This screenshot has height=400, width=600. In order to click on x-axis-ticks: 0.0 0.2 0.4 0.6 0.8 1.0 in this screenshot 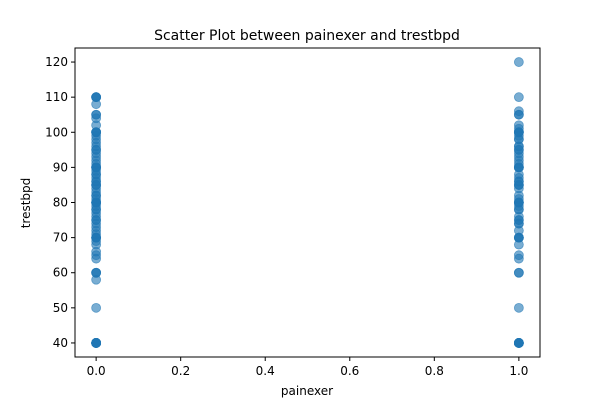, I will do `click(307, 367)`.